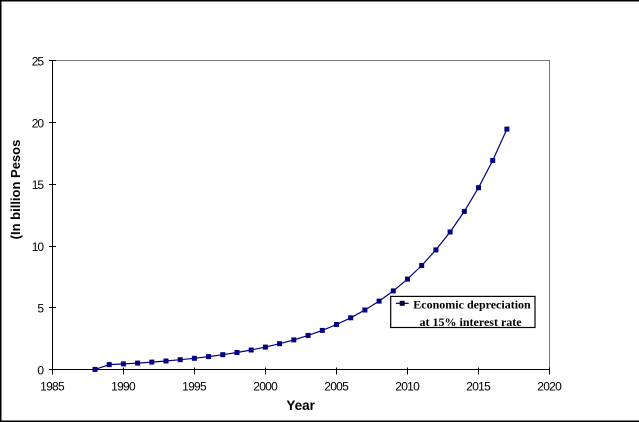  What do you see at coordinates (478, 387) in the screenshot?
I see `svg-text: 2015` at bounding box center [478, 387].